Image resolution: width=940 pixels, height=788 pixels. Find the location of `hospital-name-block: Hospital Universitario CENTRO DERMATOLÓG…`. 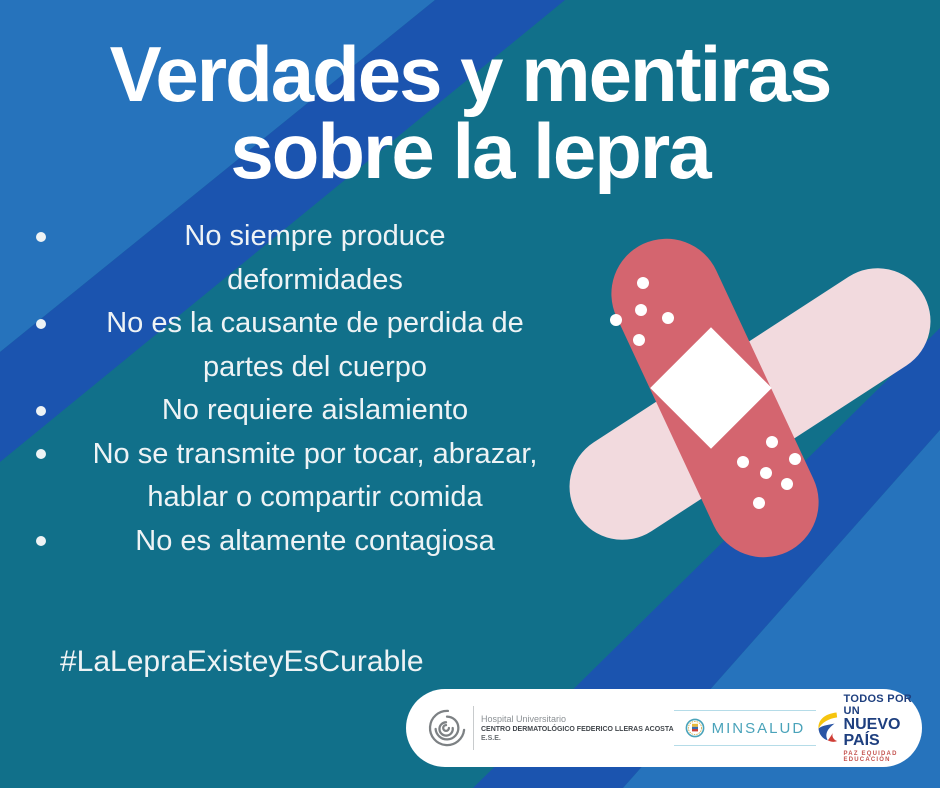

hospital-name-block: Hospital Universitario CENTRO DERMATOLÓG… is located at coordinates (577, 728).